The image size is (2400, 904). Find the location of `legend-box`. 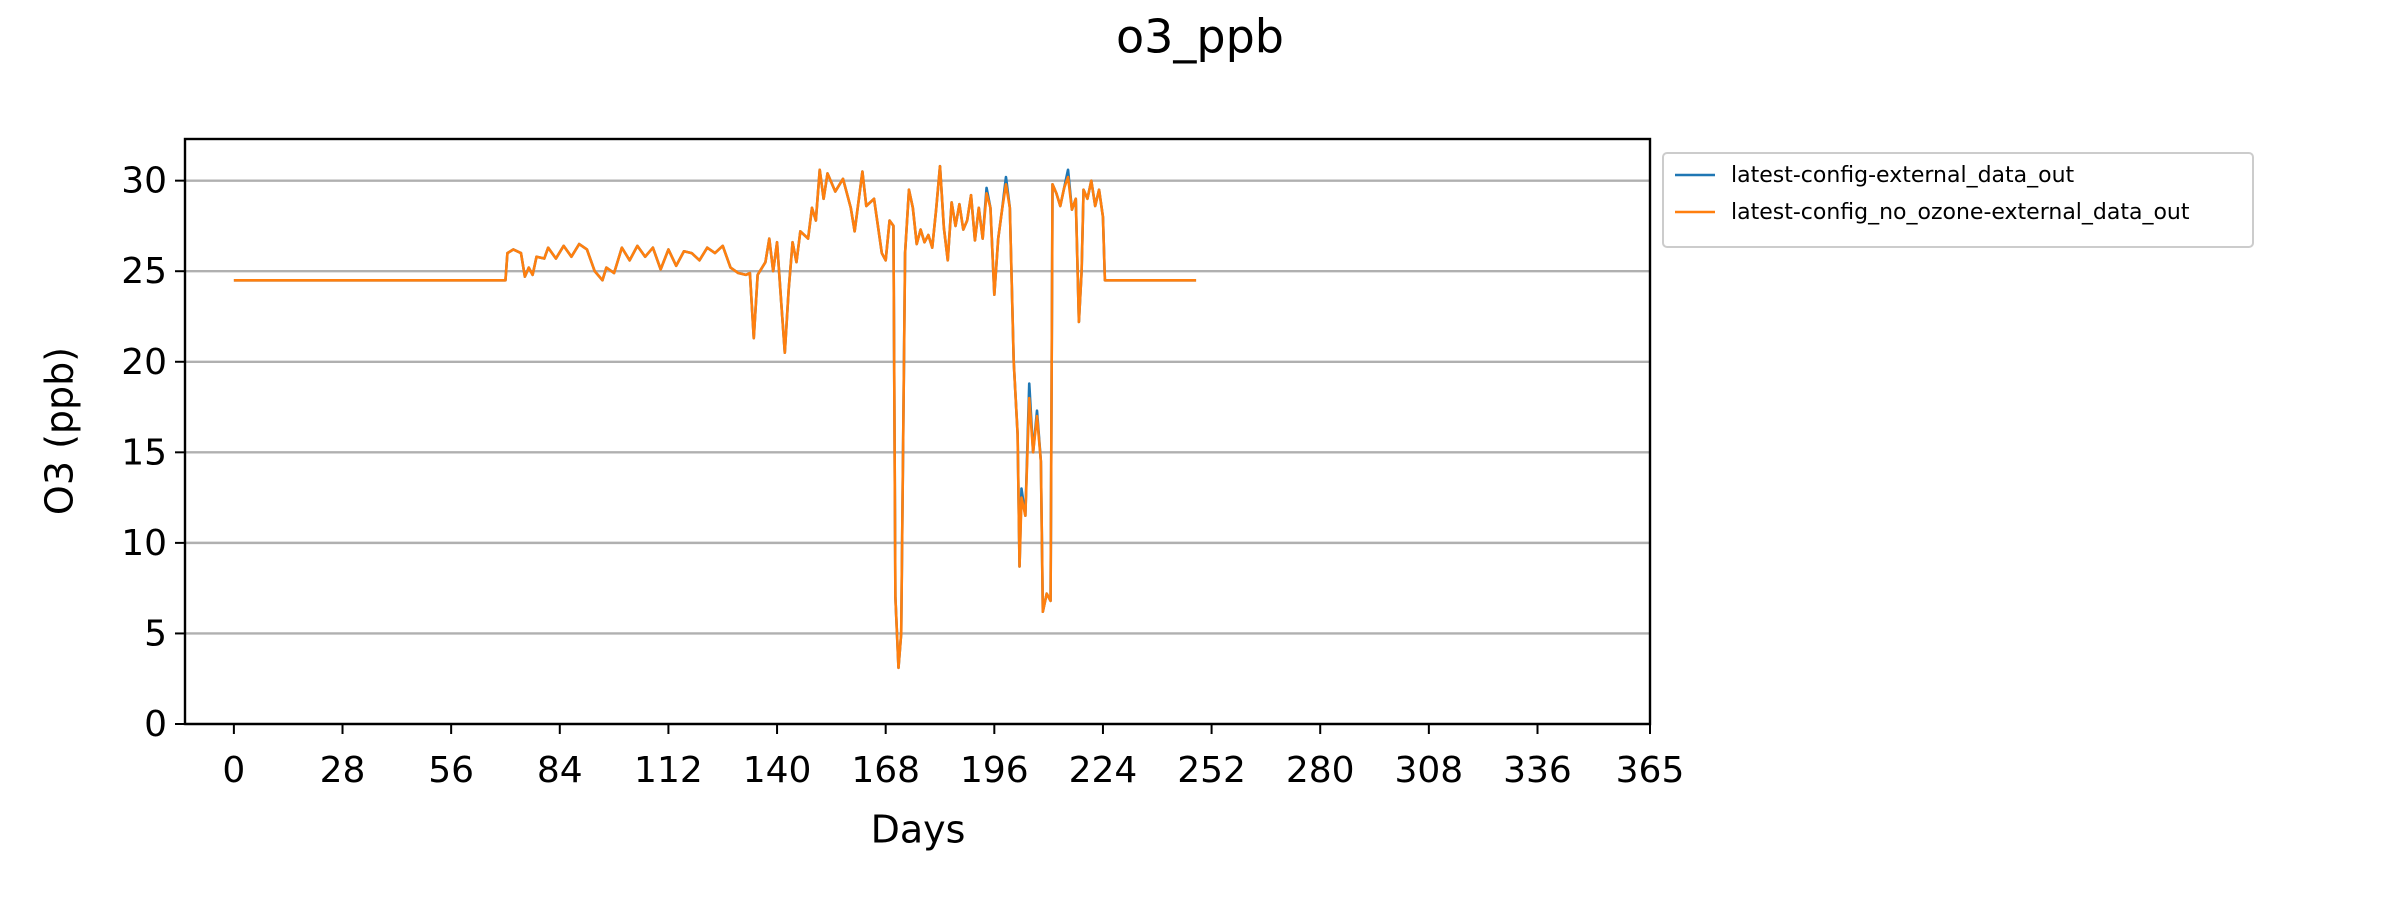

legend-box is located at coordinates (1958, 200).